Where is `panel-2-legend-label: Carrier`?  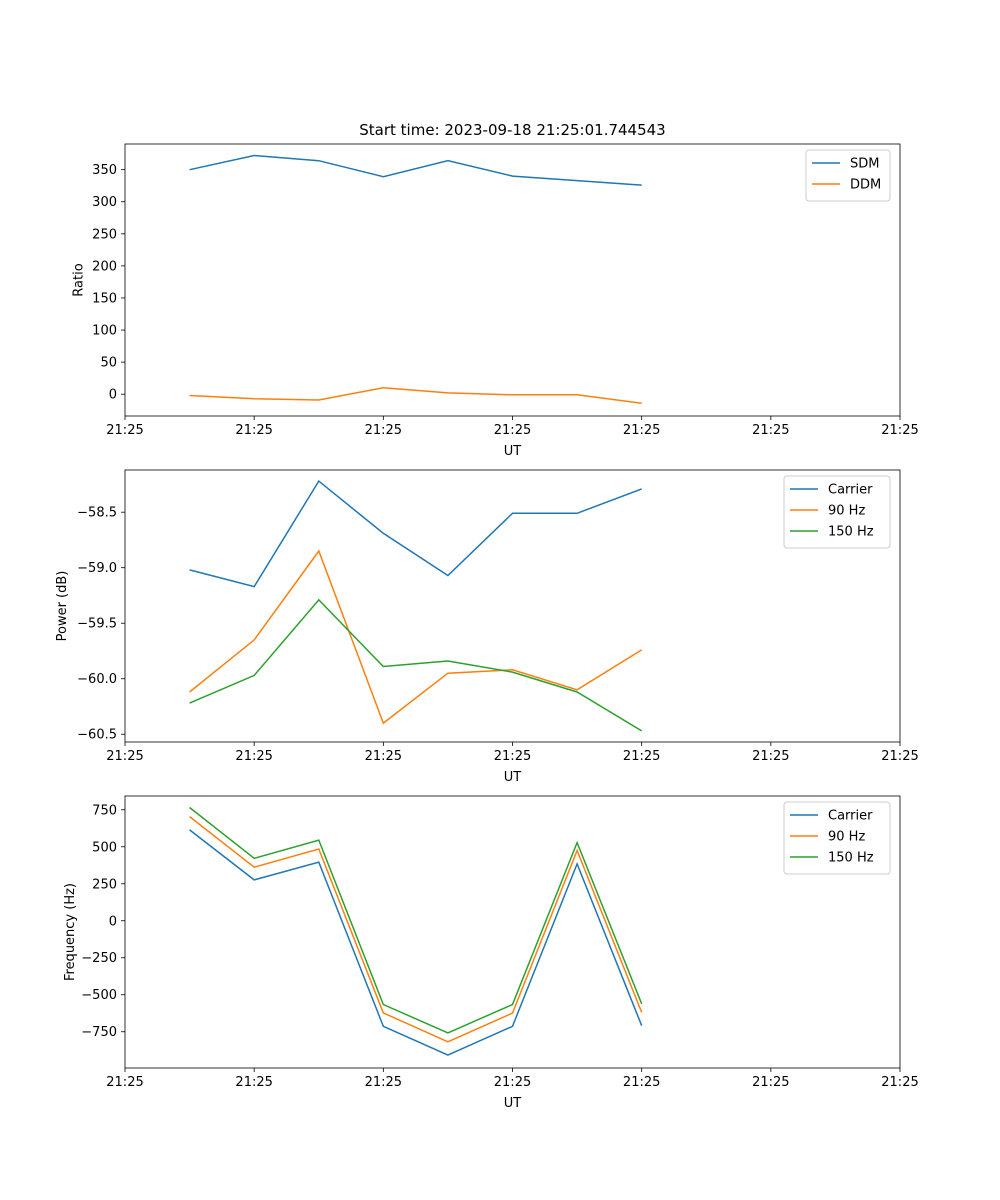 panel-2-legend-label: Carrier is located at coordinates (850, 490).